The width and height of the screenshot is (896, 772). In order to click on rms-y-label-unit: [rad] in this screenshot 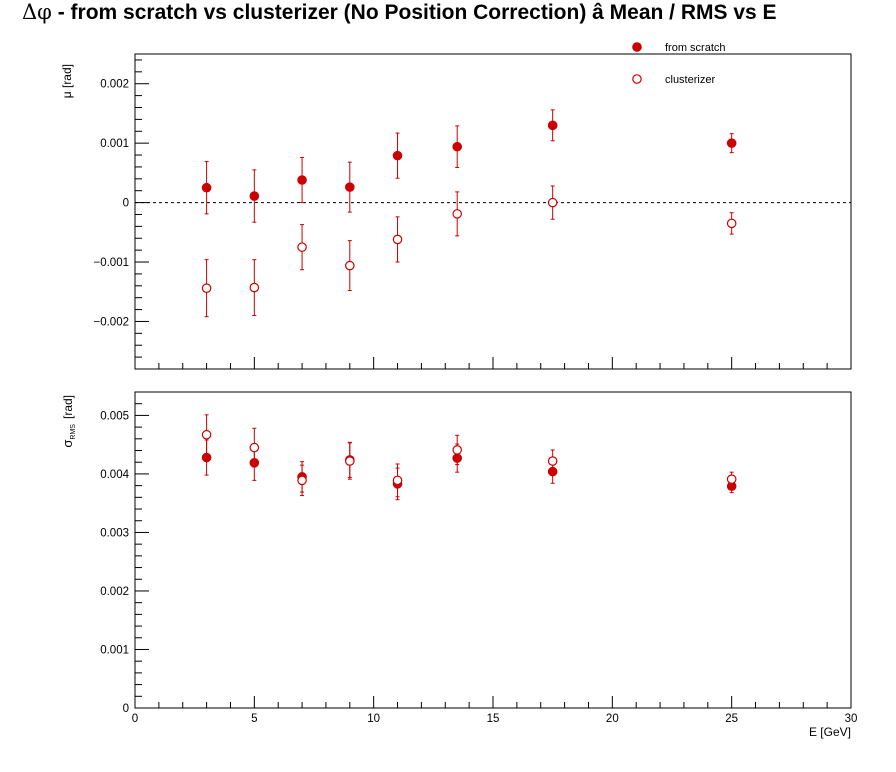, I will do `click(68, 407)`.